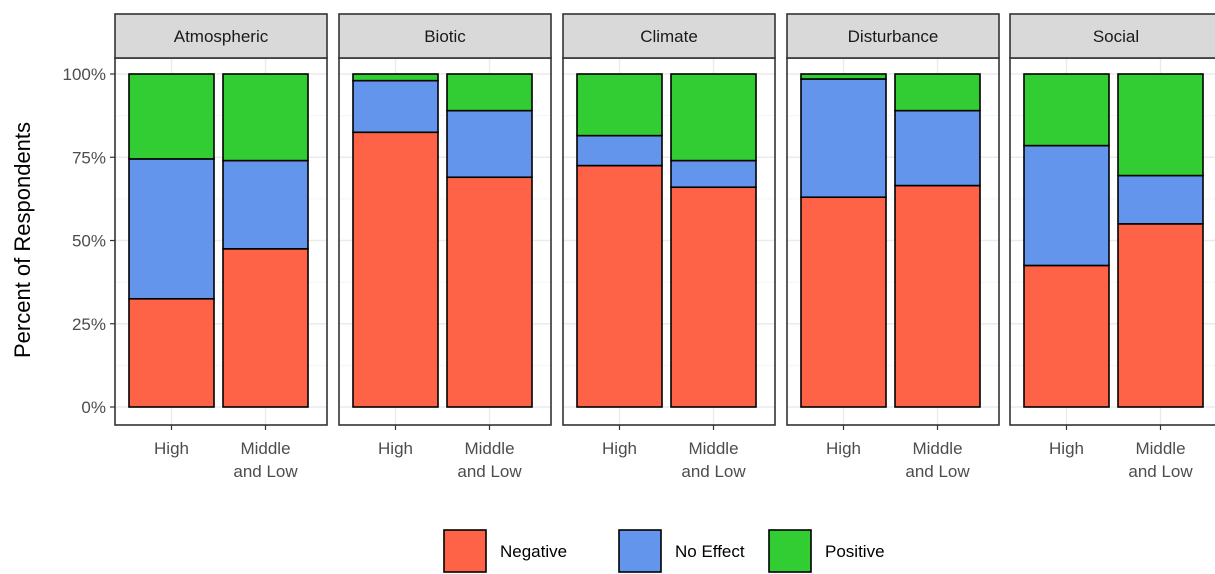 This screenshot has height=574, width=1215. Describe the element at coordinates (843, 138) in the screenshot. I see `bar-disturbance-high-no-effect` at that location.